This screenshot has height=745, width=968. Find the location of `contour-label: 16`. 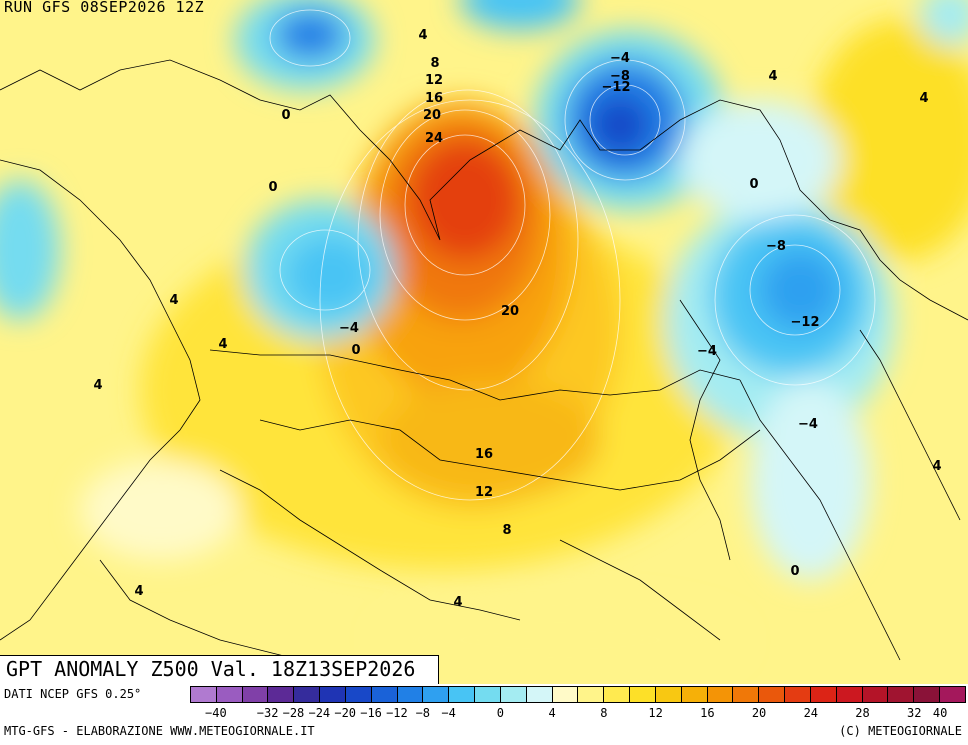

contour-label: 16 is located at coordinates (484, 454).